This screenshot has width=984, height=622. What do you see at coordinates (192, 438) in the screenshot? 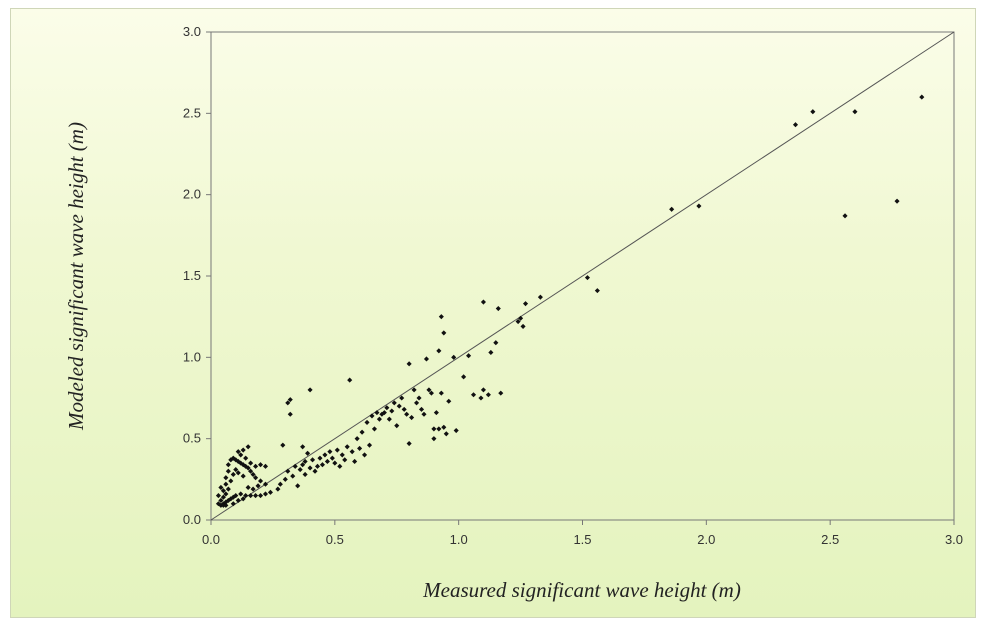
I see `y-tick-label: 0.5` at bounding box center [192, 438].